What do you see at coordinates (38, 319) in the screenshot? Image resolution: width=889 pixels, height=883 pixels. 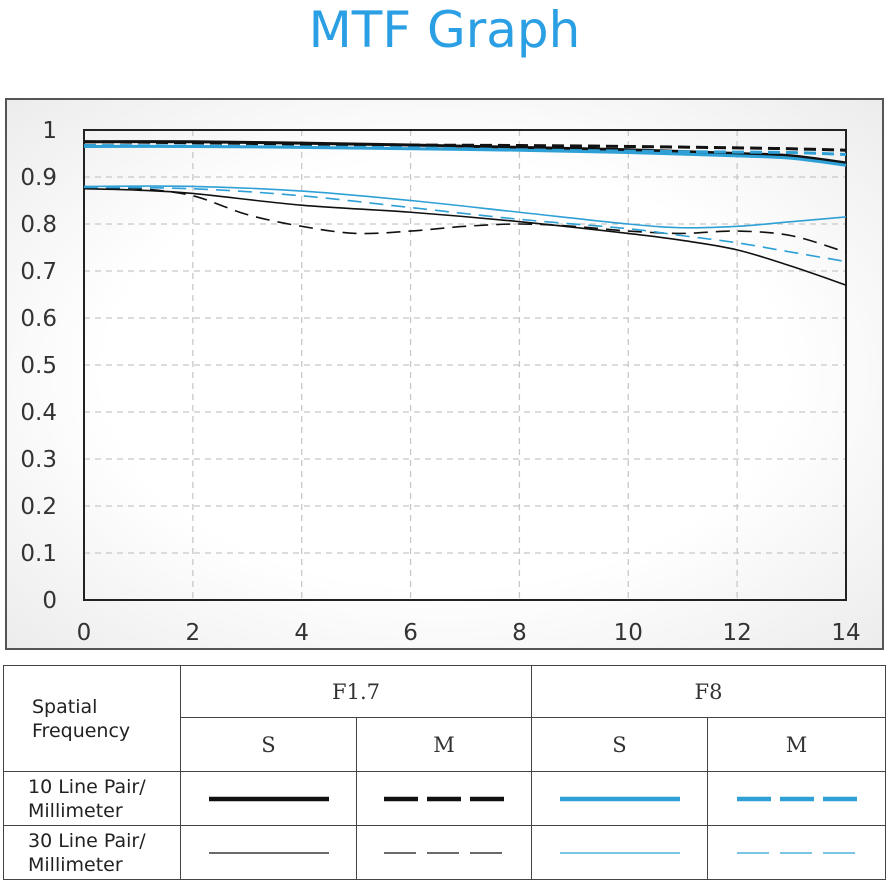 I see `y-tick-label: 0.6` at bounding box center [38, 319].